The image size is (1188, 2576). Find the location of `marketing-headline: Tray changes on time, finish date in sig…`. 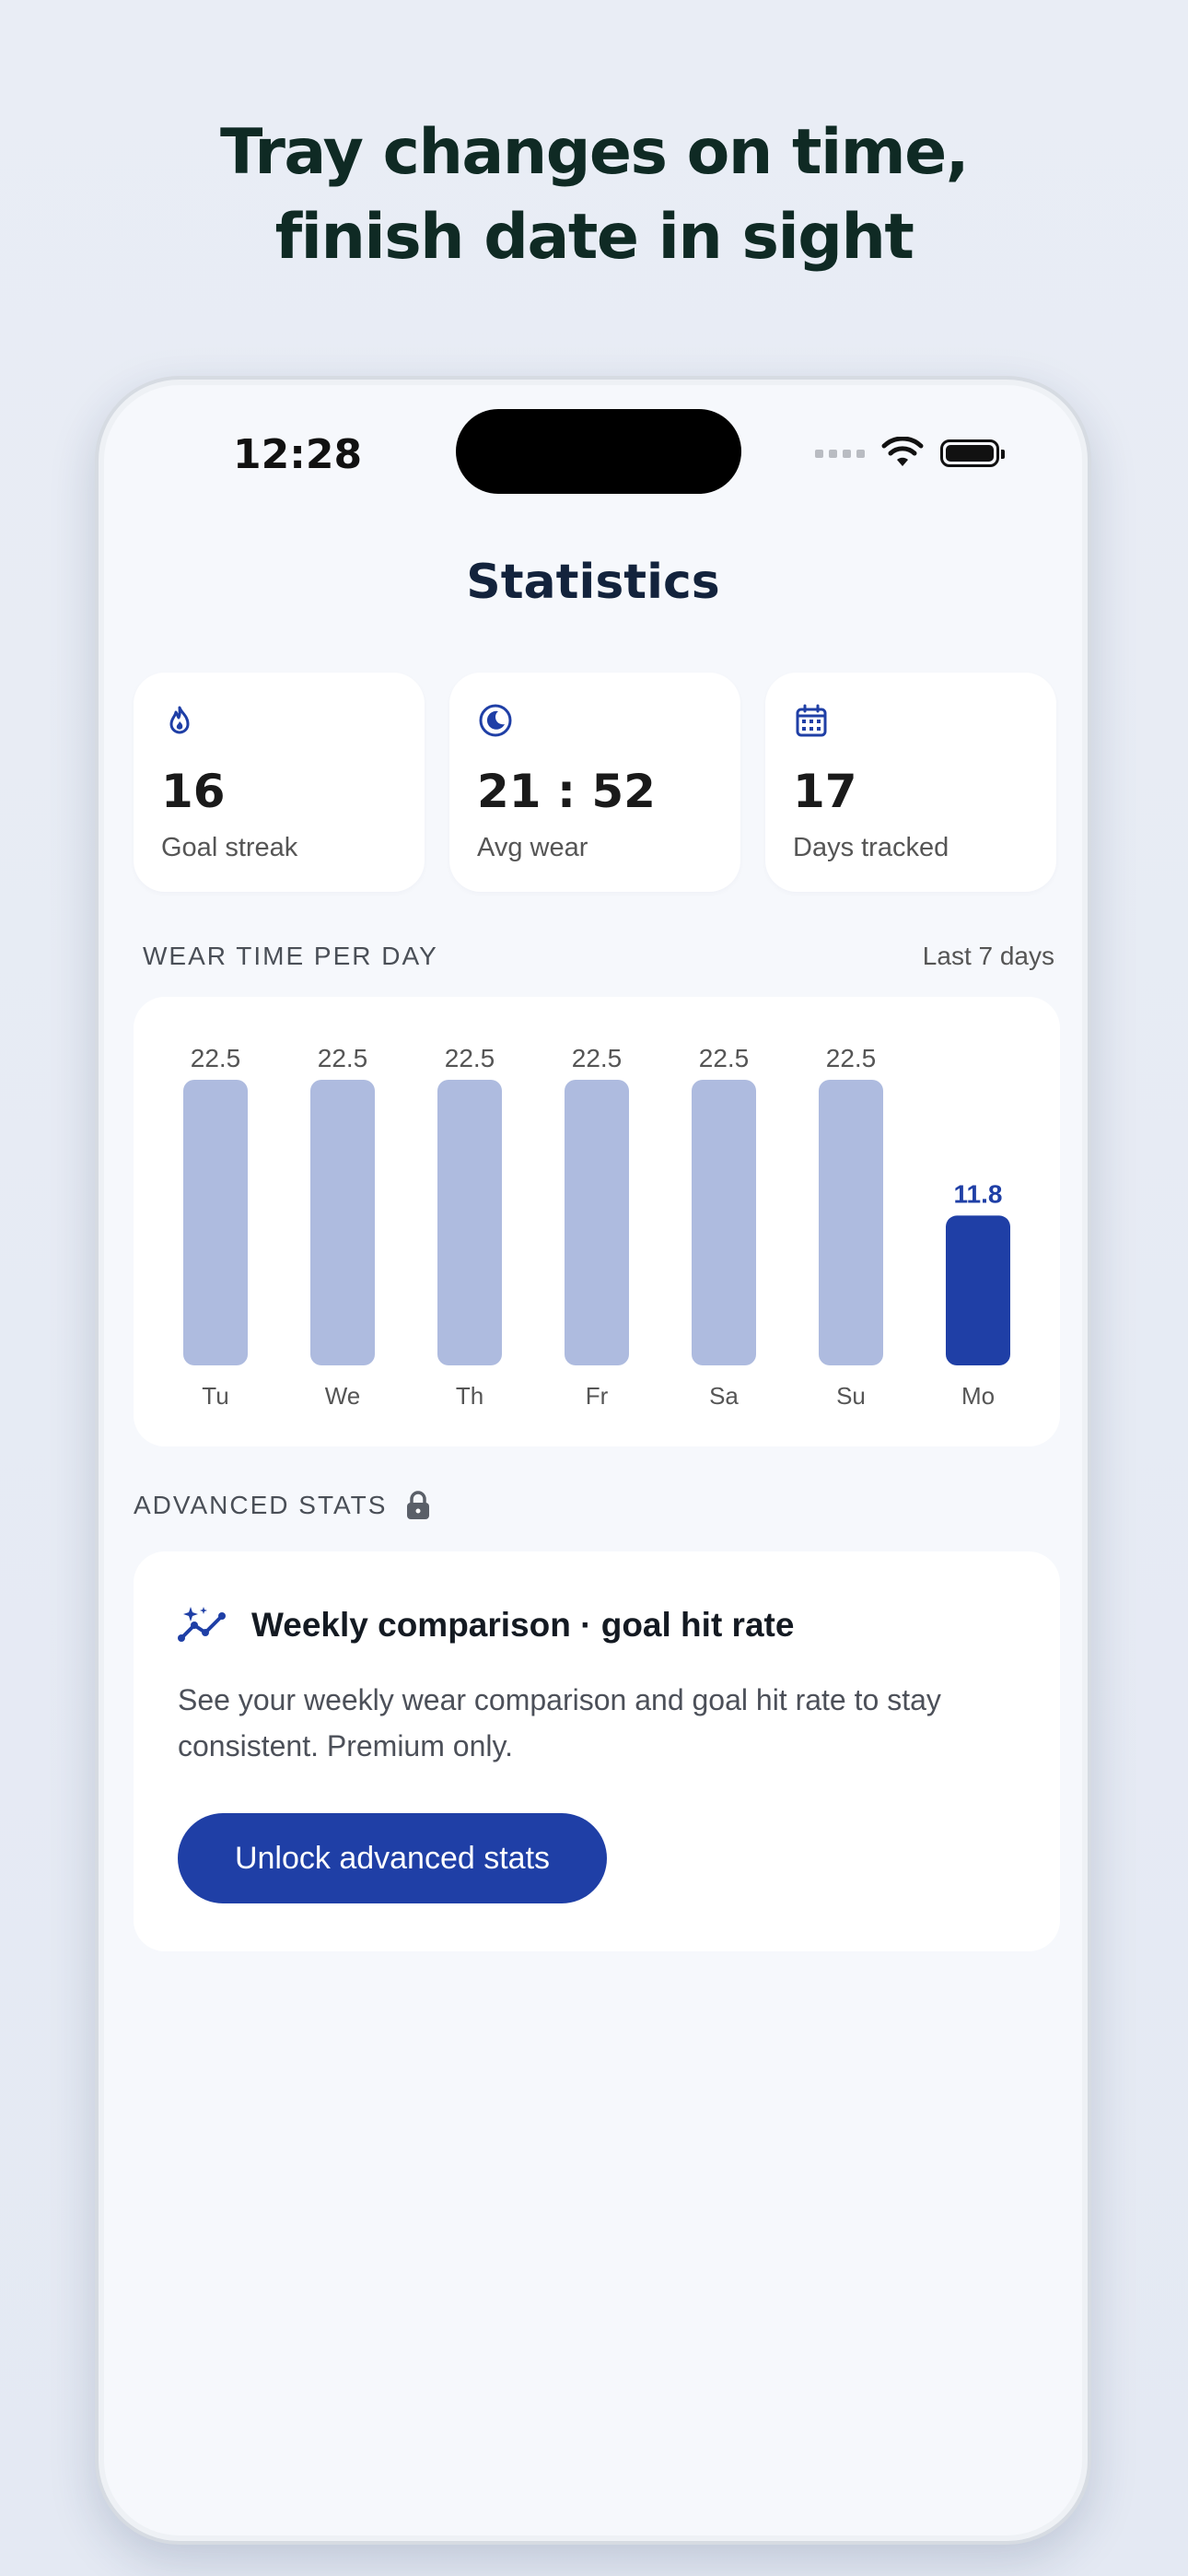

marketing-headline: Tray changes on time, finish date in sig… is located at coordinates (594, 195).